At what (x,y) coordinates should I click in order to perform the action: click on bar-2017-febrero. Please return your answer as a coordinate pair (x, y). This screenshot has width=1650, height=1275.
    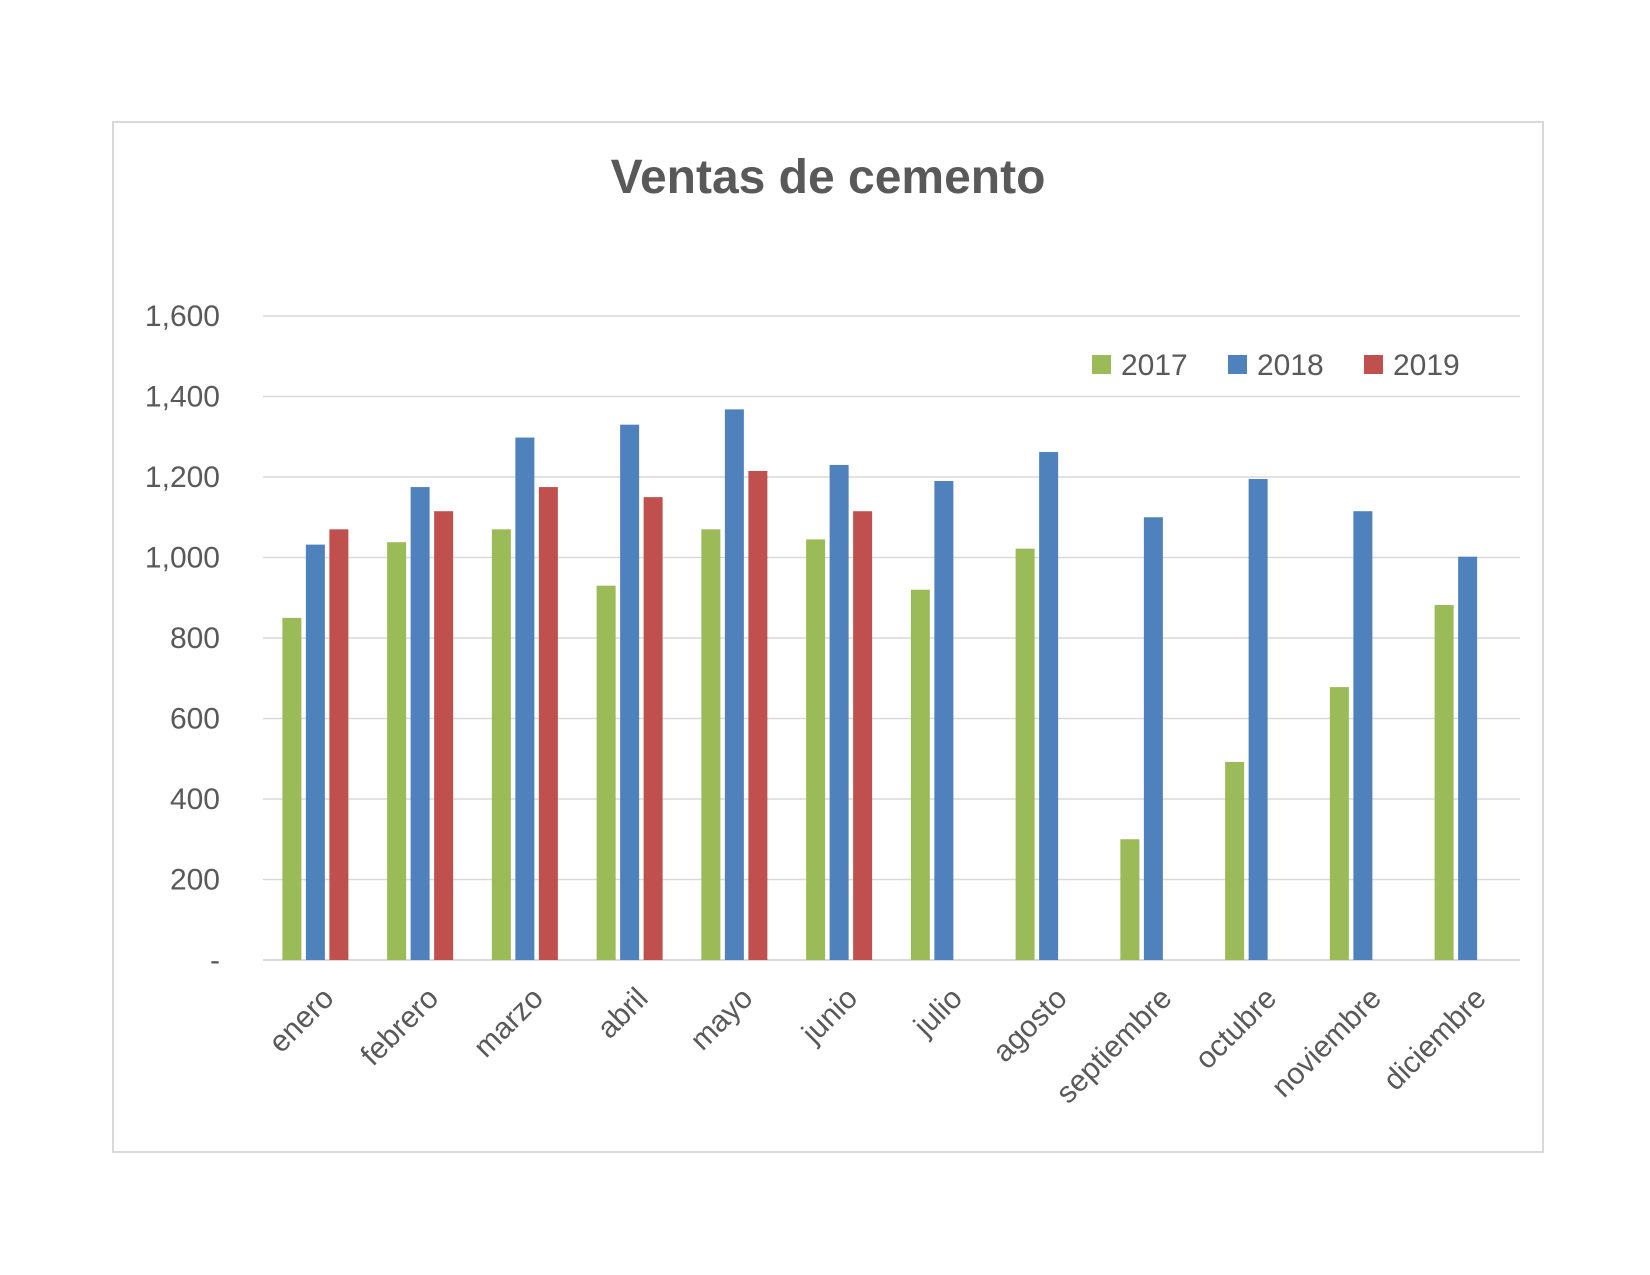
    Looking at the image, I should click on (397, 751).